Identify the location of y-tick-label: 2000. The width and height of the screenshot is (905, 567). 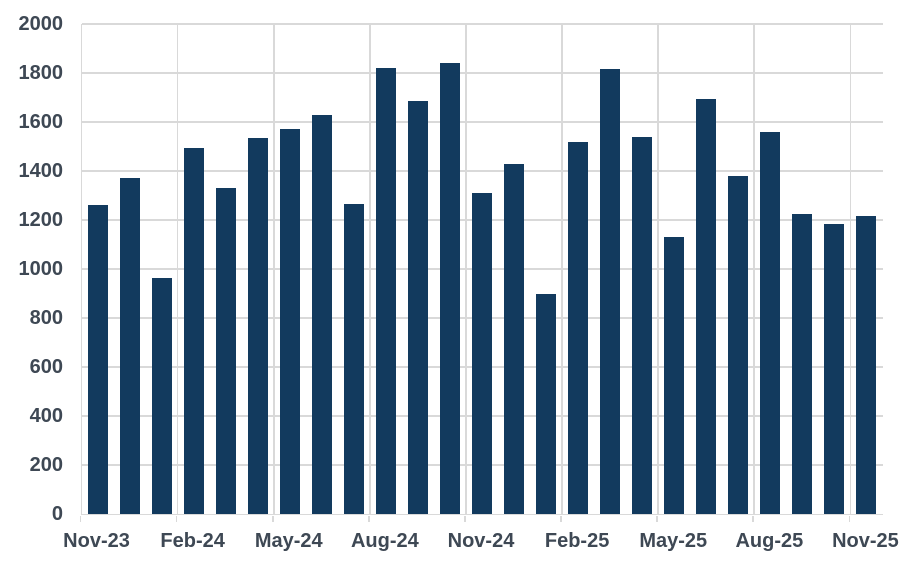
(41, 24).